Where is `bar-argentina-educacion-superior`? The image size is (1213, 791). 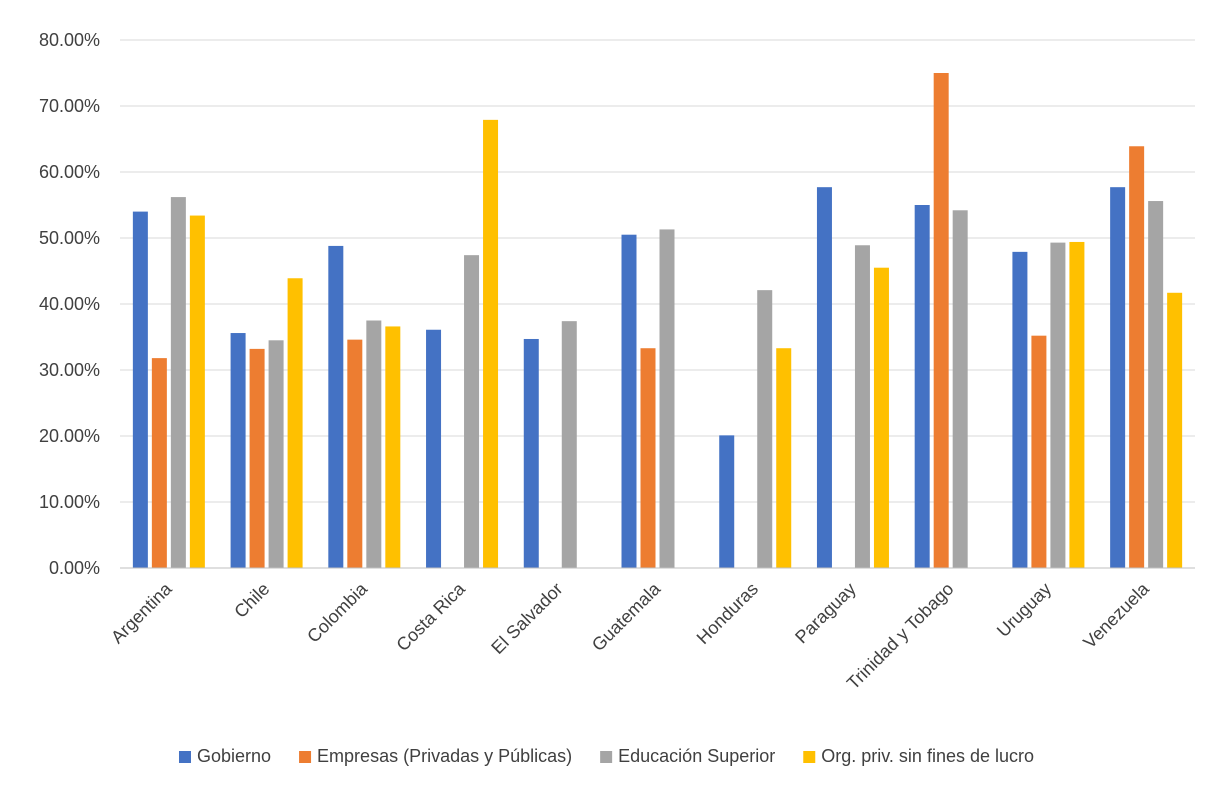
bar-argentina-educacion-superior is located at coordinates (178, 382).